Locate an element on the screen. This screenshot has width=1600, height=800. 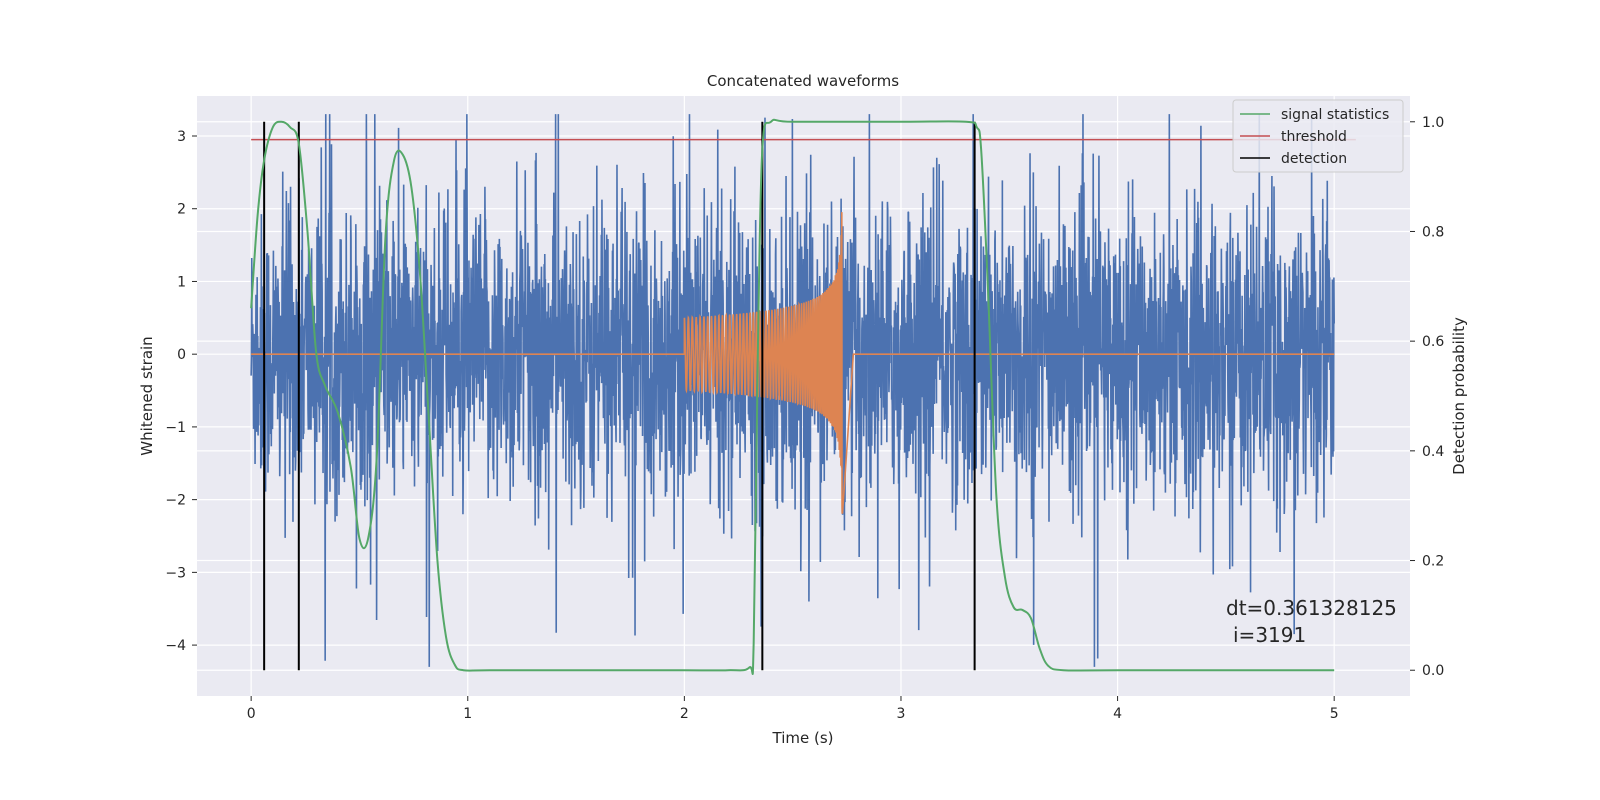
legend: signal statistics threshold detection is located at coordinates (1318, 136).